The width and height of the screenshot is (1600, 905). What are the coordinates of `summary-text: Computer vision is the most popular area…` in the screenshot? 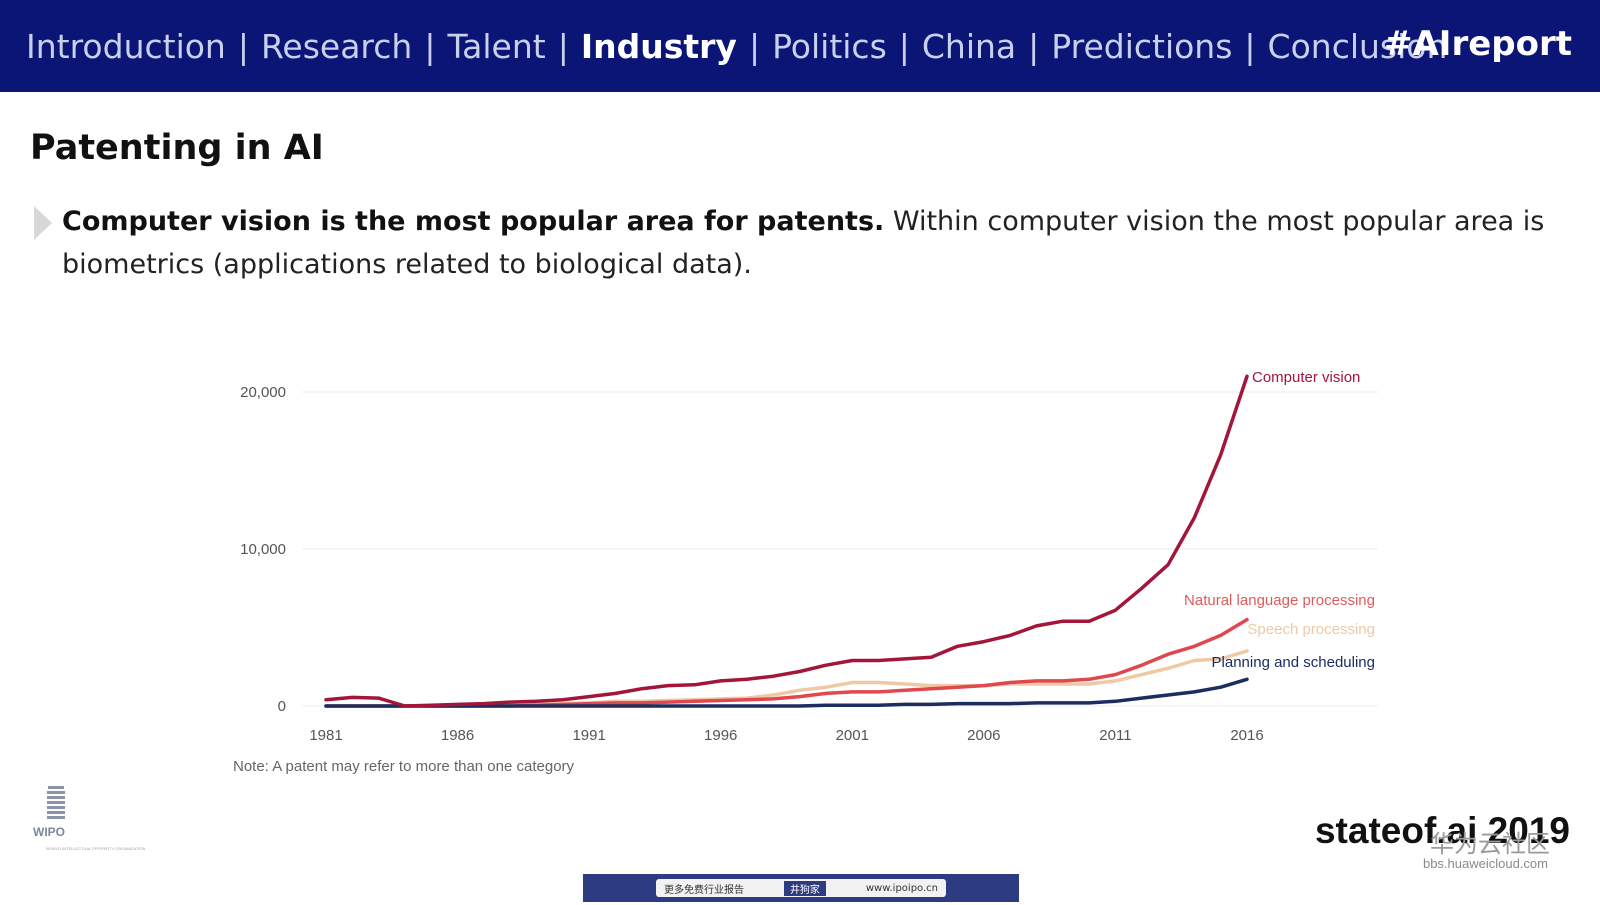 It's located at (812, 243).